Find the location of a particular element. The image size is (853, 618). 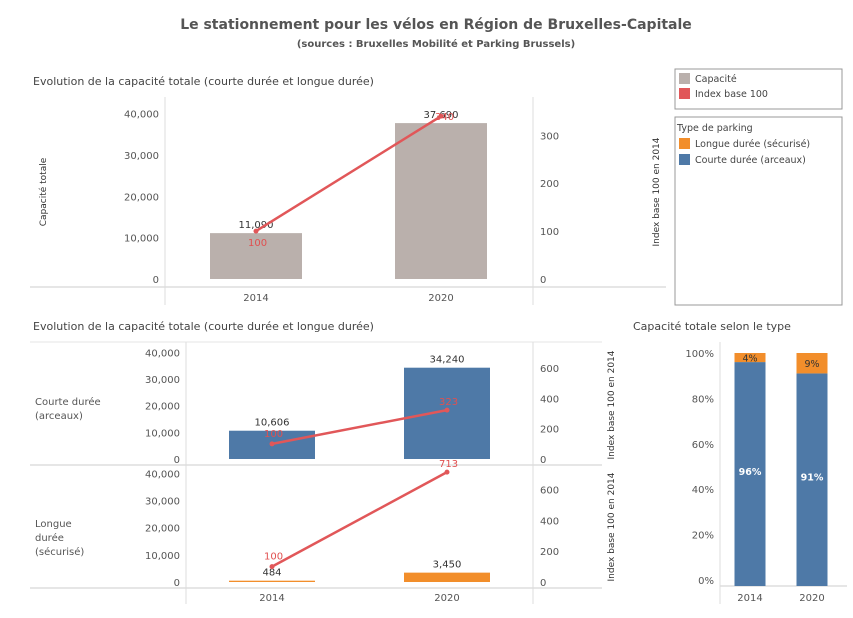

chart1-y2-tick: 100 is located at coordinates (549, 232).